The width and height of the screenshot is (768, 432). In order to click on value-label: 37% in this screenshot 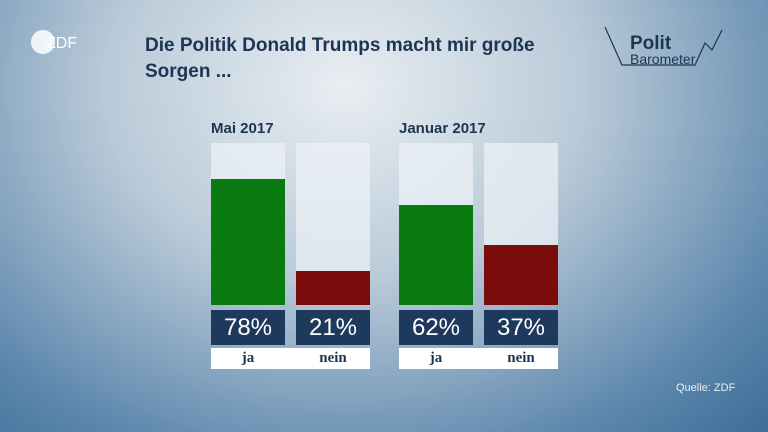, I will do `click(521, 327)`.